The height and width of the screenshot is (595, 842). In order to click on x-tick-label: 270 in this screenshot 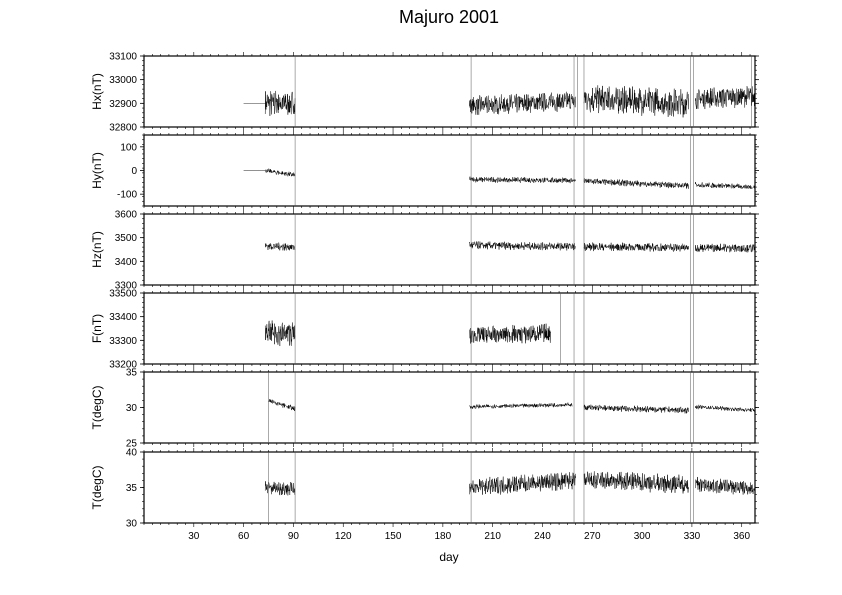, I will do `click(592, 536)`.